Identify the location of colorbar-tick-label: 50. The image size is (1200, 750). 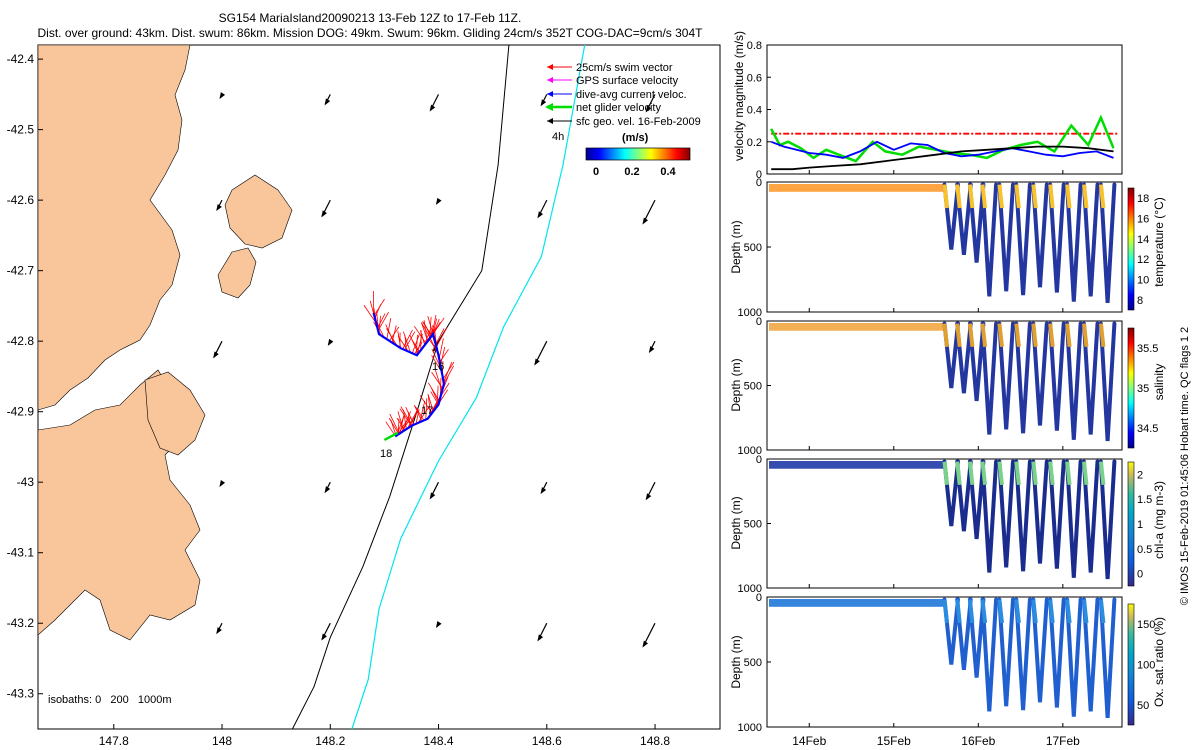
(1143, 706).